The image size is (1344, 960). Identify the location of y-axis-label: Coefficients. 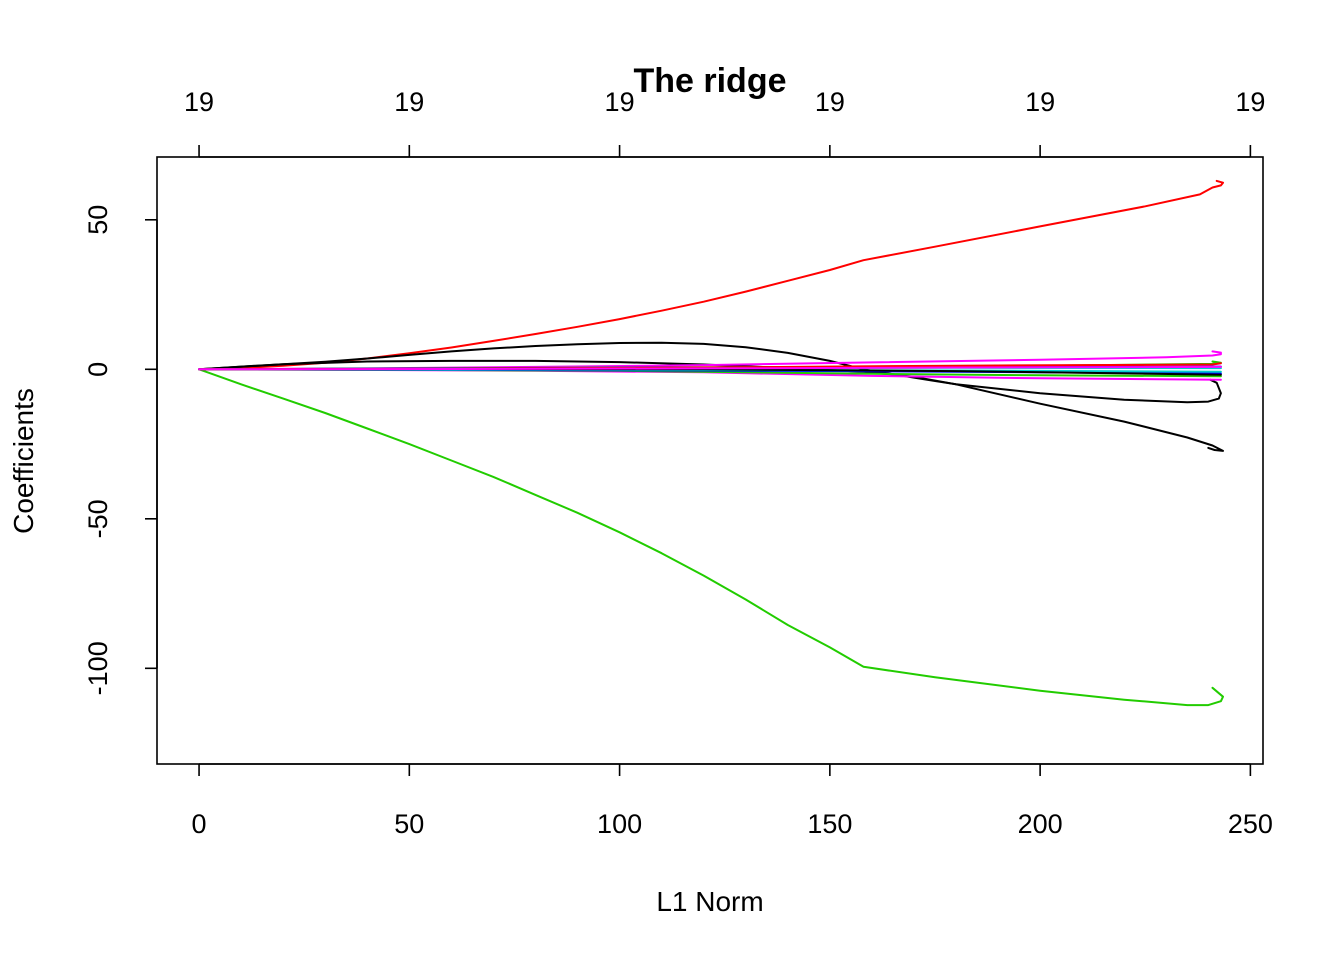
(23, 461).